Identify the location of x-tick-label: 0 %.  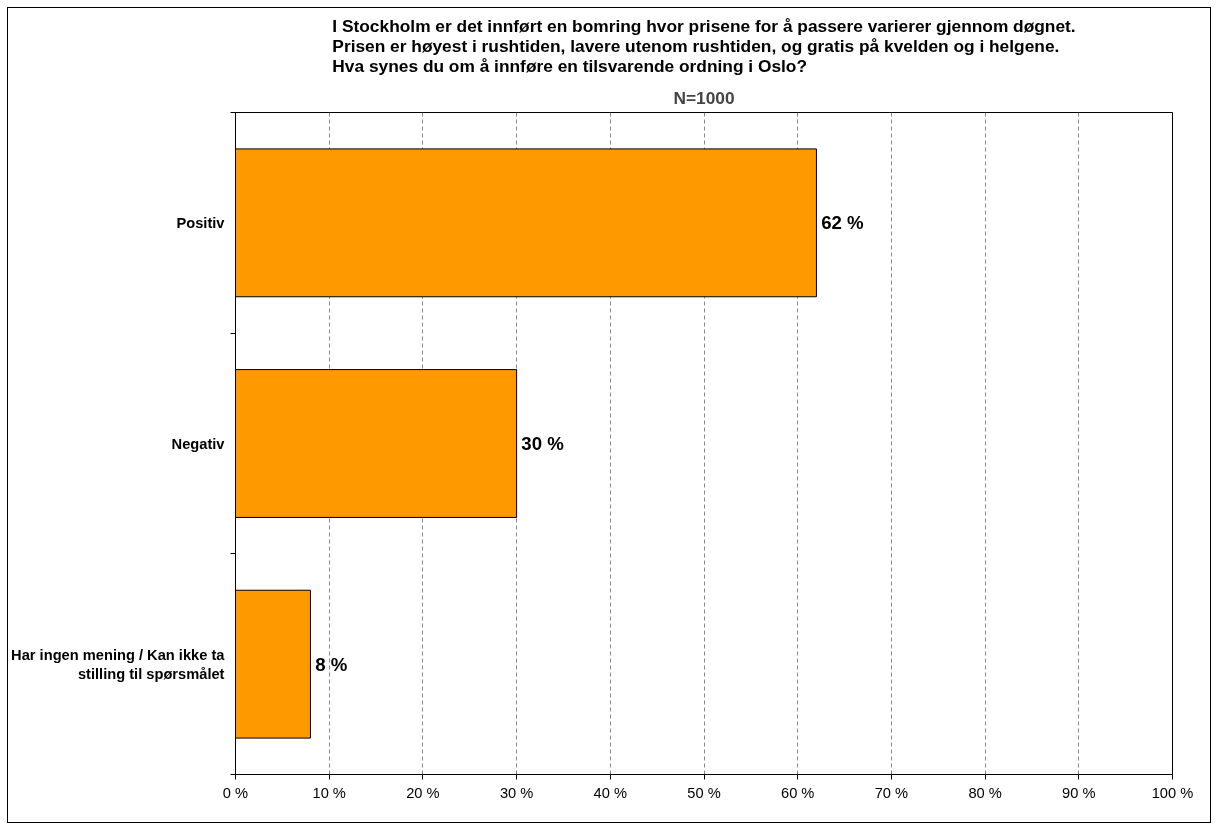
(235, 792).